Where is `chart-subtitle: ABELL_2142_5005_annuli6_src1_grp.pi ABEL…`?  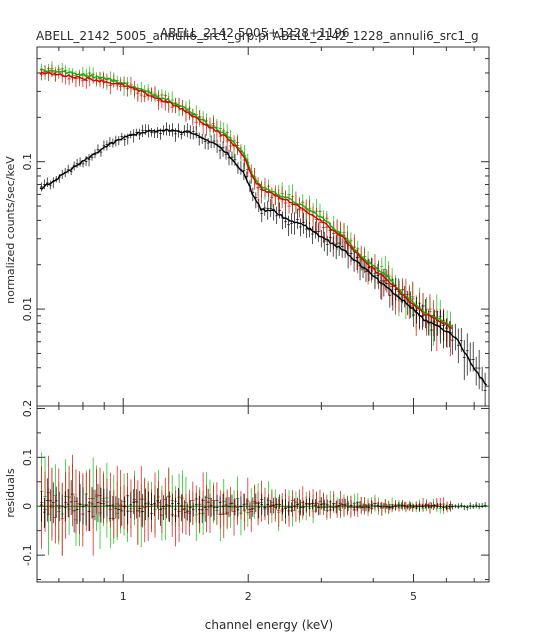 chart-subtitle: ABELL_2142_5005_annuli6_src1_grp.pi ABEL… is located at coordinates (257, 36).